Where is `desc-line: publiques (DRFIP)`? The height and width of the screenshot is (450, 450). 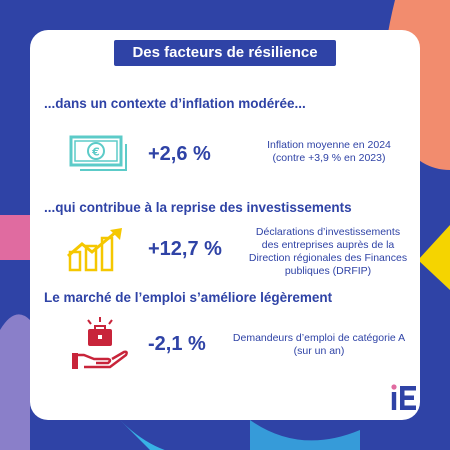
desc-line: publiques (DRFIP) is located at coordinates (328, 271).